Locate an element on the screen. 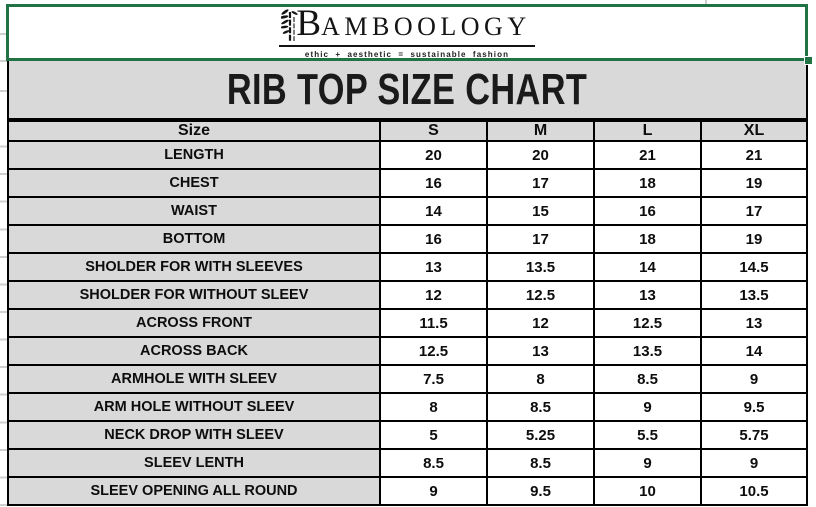 This screenshot has width=816, height=507. brand-name: AMBOOLOGY is located at coordinates (426, 26).